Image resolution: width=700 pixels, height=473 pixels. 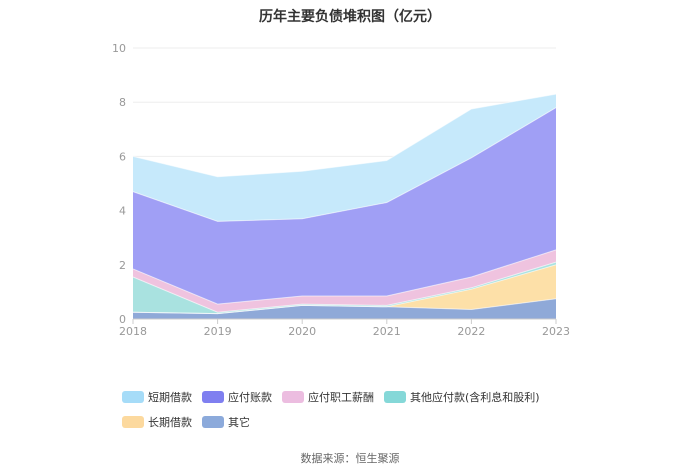 I want to click on legend-item: 其他应付款(含利息和股利), so click(x=462, y=397).